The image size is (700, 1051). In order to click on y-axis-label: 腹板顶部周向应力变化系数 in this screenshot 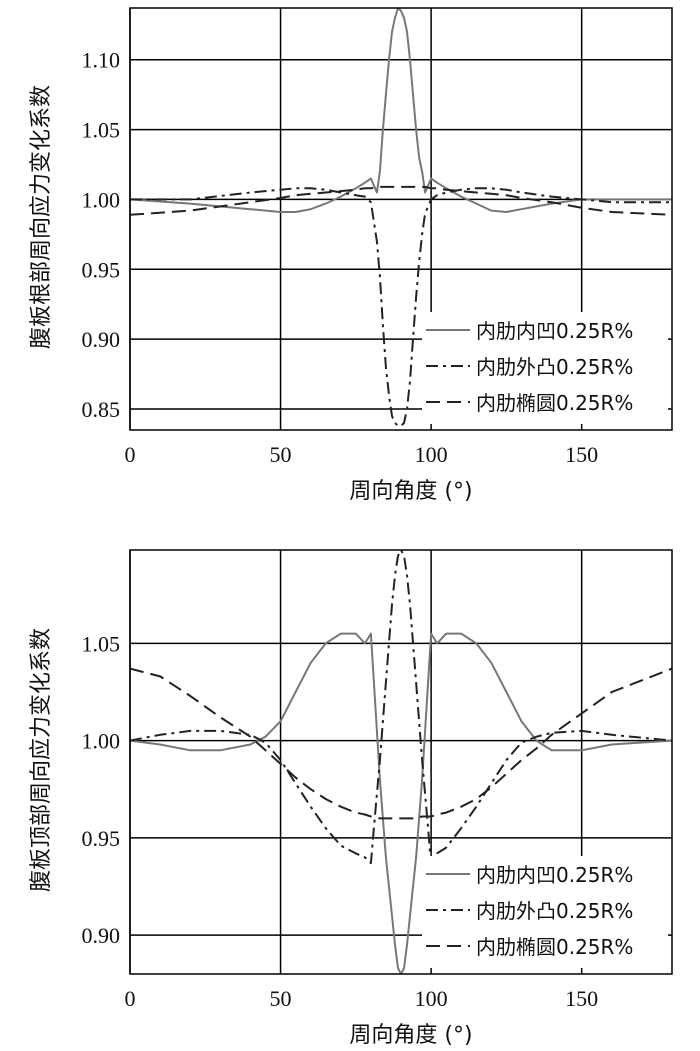, I will do `click(41, 760)`.